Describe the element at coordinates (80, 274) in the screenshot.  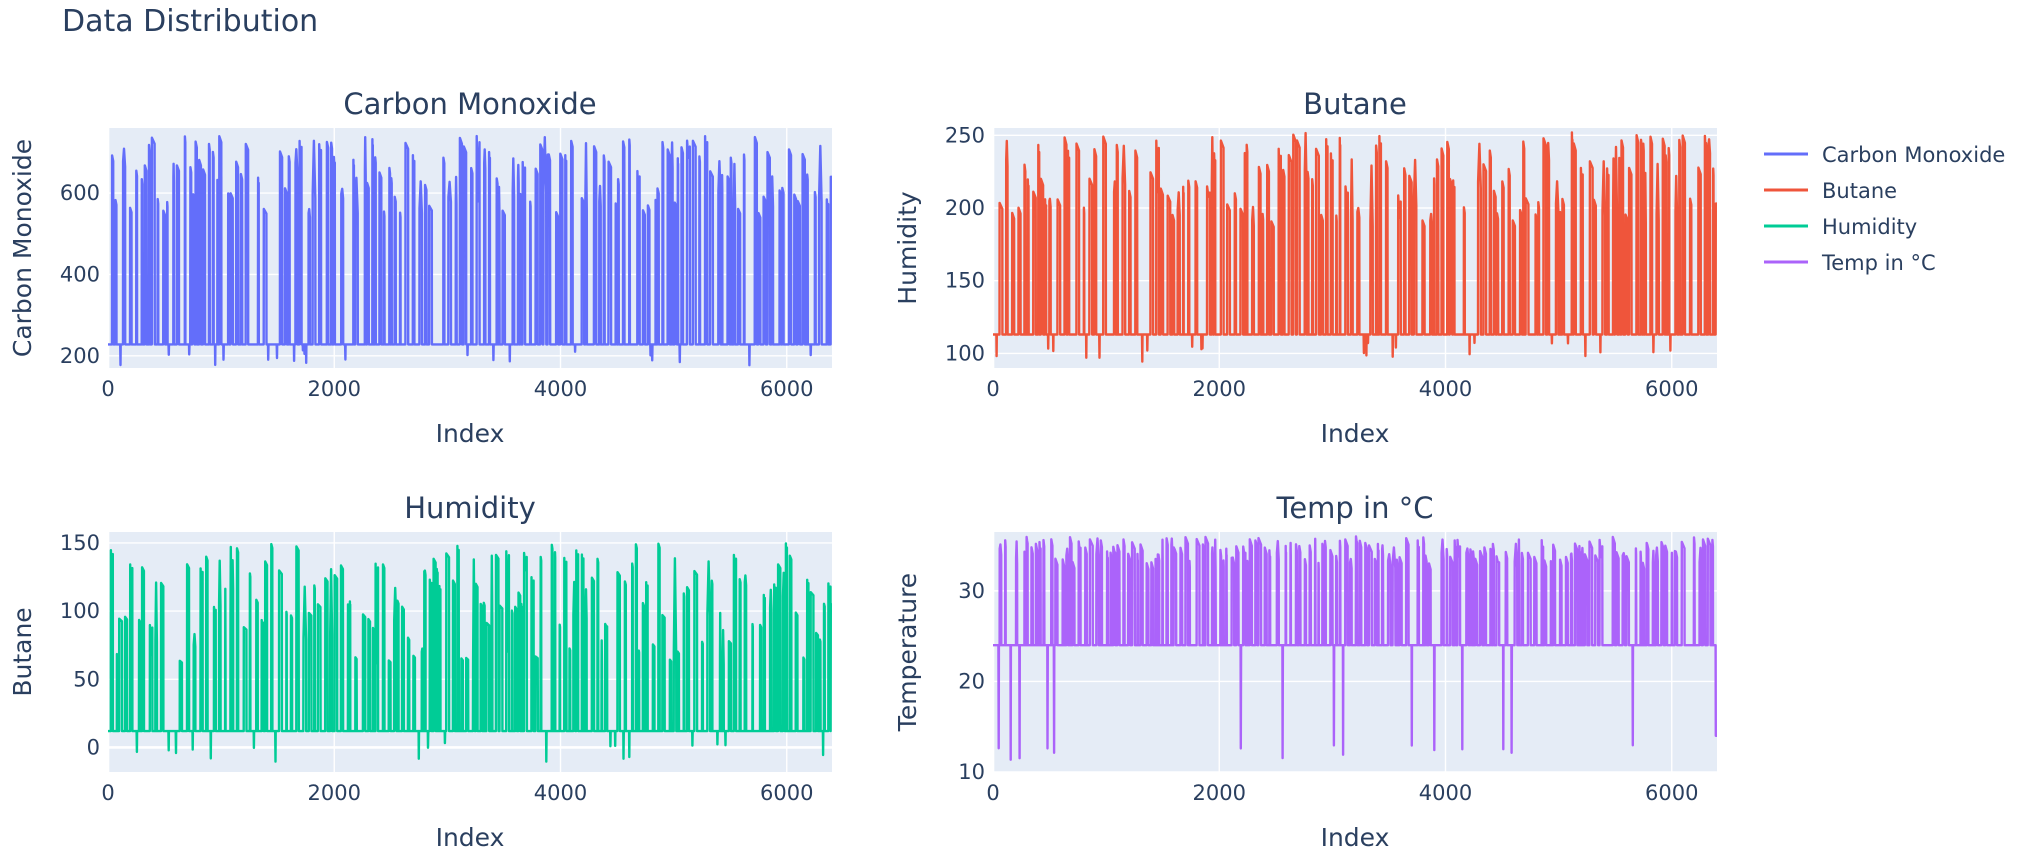
I see `y-tick-label: 400` at that location.